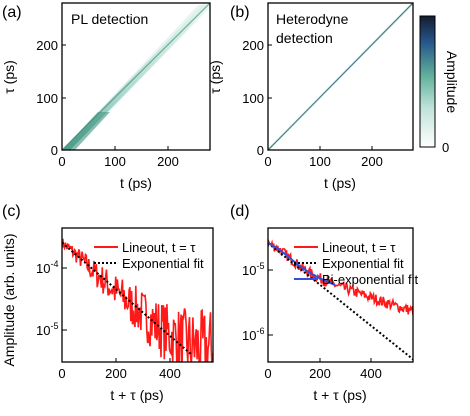  I want to click on ylabel-b: τ (ps), so click(215, 77).